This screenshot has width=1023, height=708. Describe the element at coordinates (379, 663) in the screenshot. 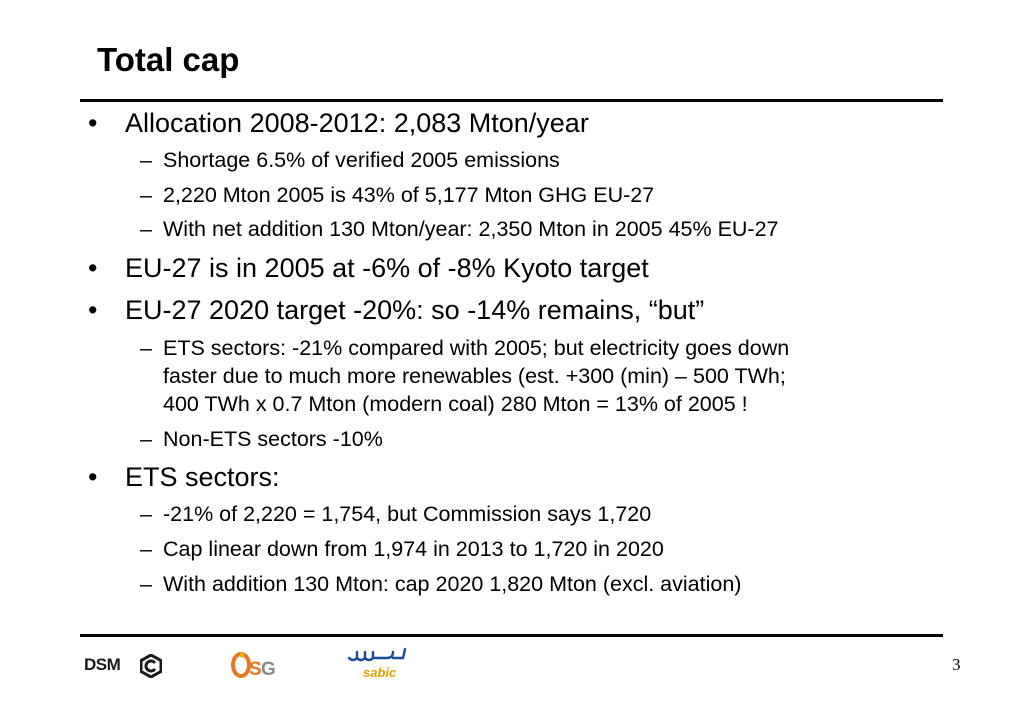

I see `sabic-logo: sabic` at that location.